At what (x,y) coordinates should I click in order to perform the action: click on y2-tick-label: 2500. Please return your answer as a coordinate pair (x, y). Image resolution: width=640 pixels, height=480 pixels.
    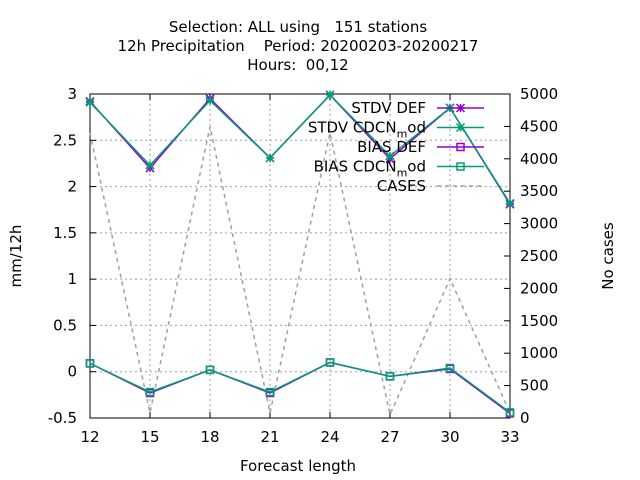
    Looking at the image, I should click on (539, 256).